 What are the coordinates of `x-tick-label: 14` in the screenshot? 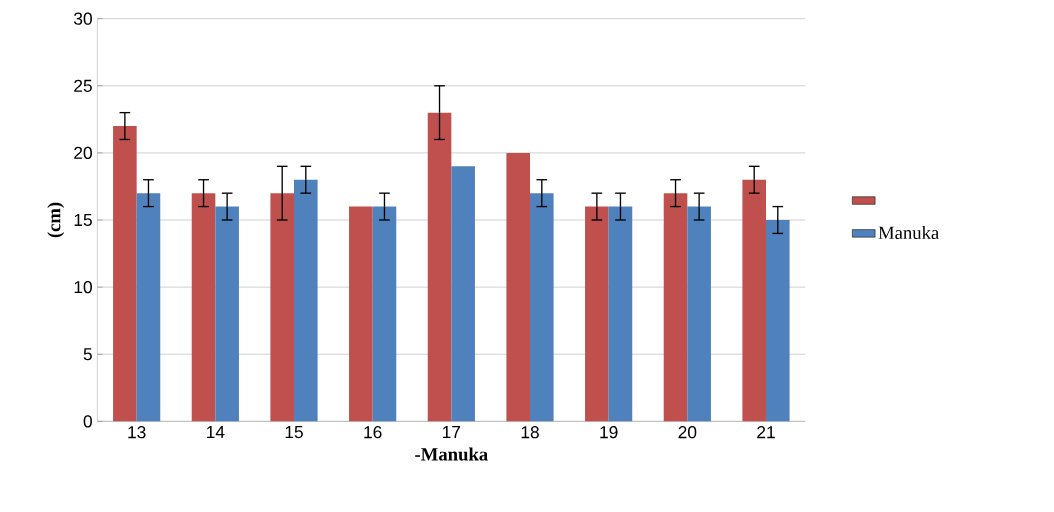 It's located at (216, 432).